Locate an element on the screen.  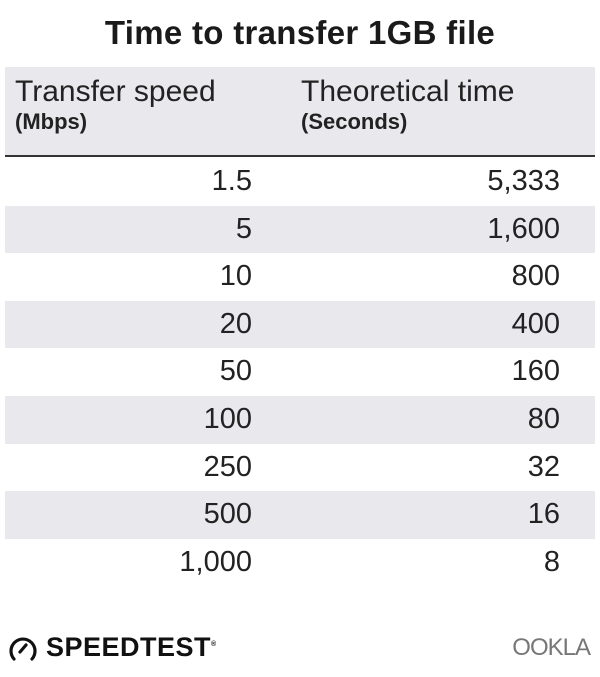
header-unit: (Seconds) is located at coordinates (354, 121).